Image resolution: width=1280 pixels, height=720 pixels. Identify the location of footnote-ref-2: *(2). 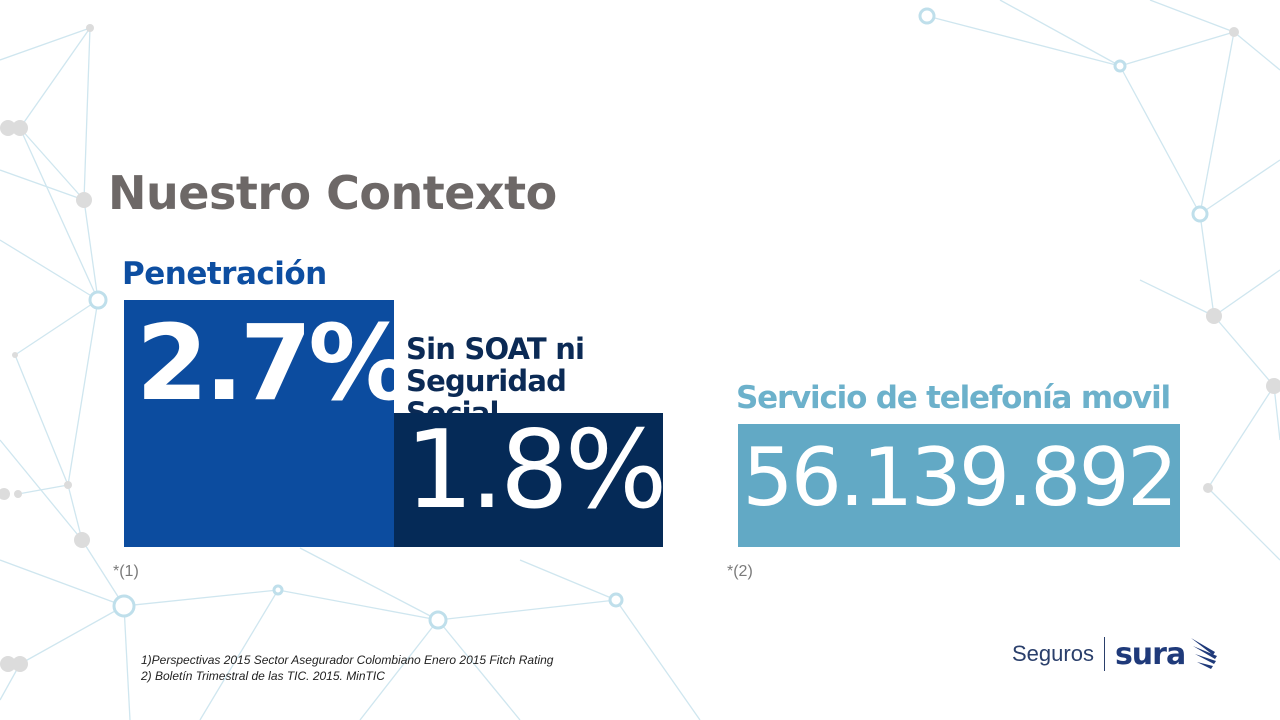
(740, 571).